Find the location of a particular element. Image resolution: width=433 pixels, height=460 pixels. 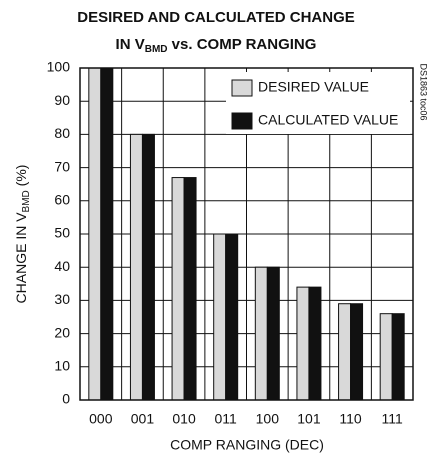

legend-label: DESIRED VALUE is located at coordinates (313, 87).